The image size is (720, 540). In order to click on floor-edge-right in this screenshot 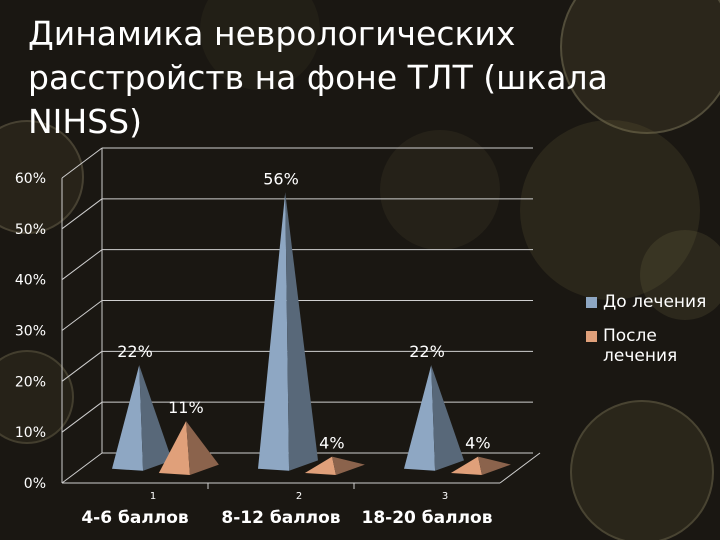, I will do `click(520, 468)`.